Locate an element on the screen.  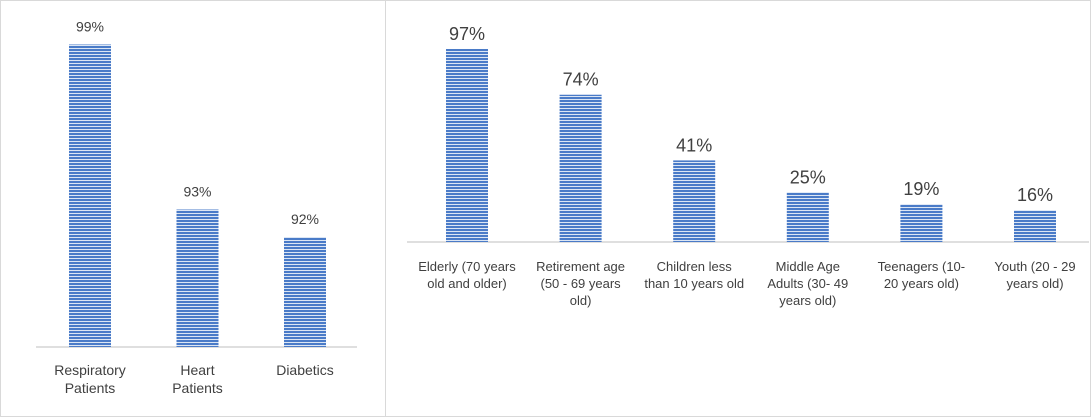
category-label: Middle Age Adults (30- 49 years old) is located at coordinates (807, 283).